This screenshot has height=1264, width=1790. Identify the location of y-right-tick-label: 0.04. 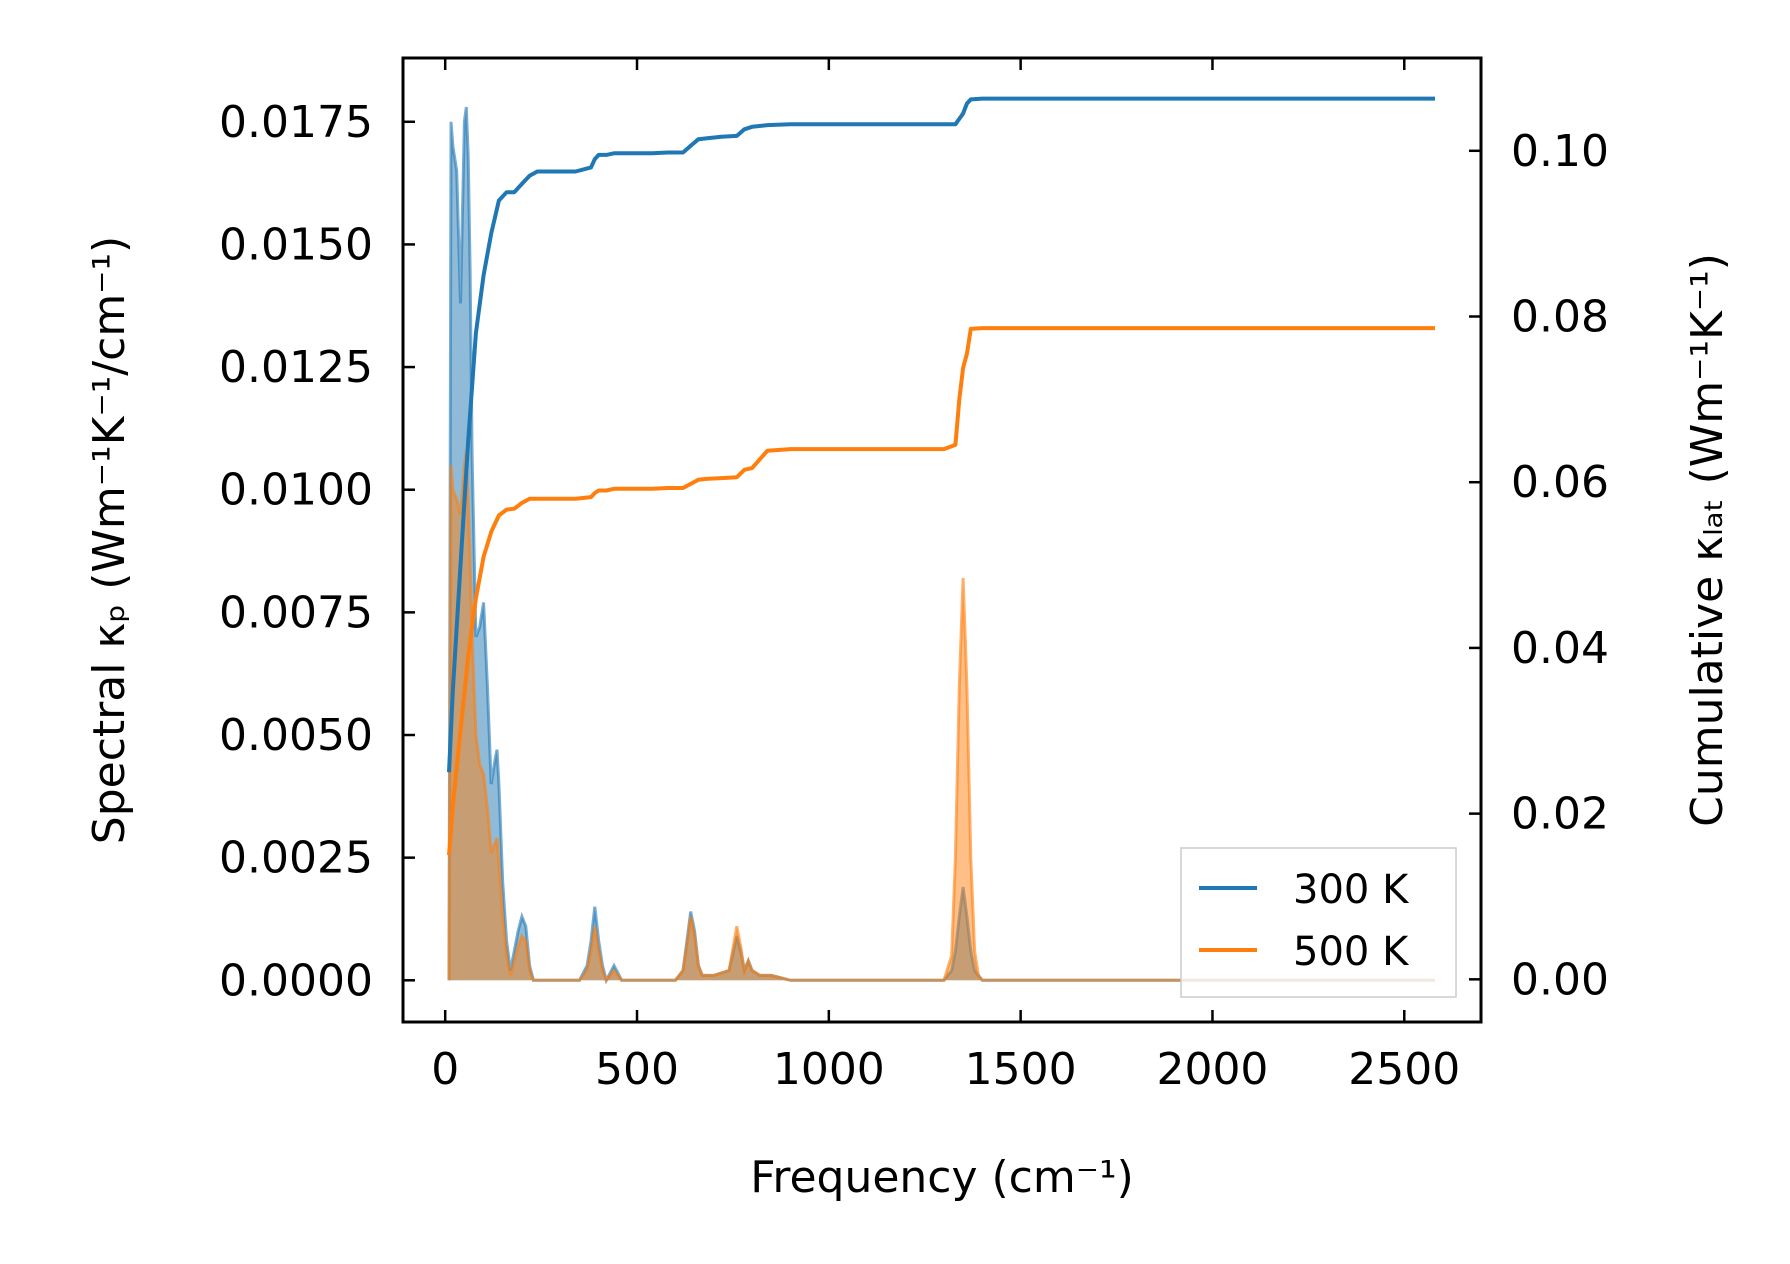
(1560, 648).